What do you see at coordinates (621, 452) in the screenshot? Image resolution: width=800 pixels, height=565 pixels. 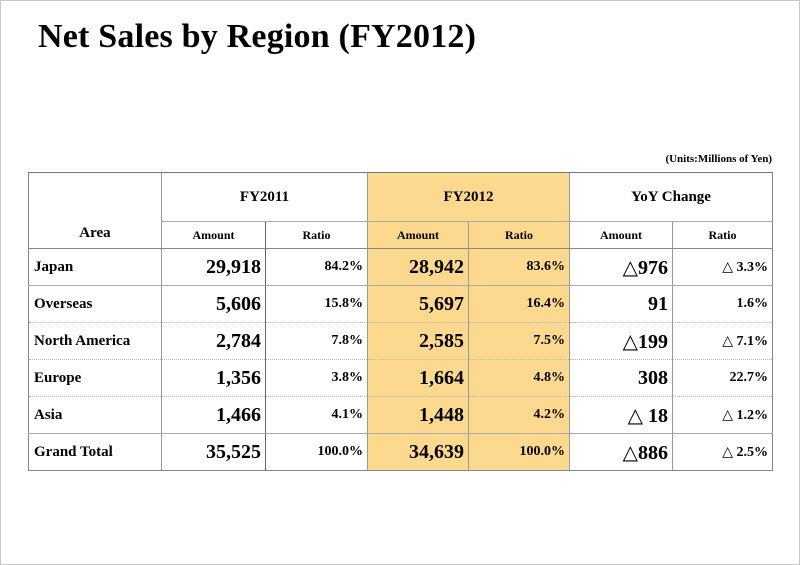 I see `yoy-amount-cell: △886` at bounding box center [621, 452].